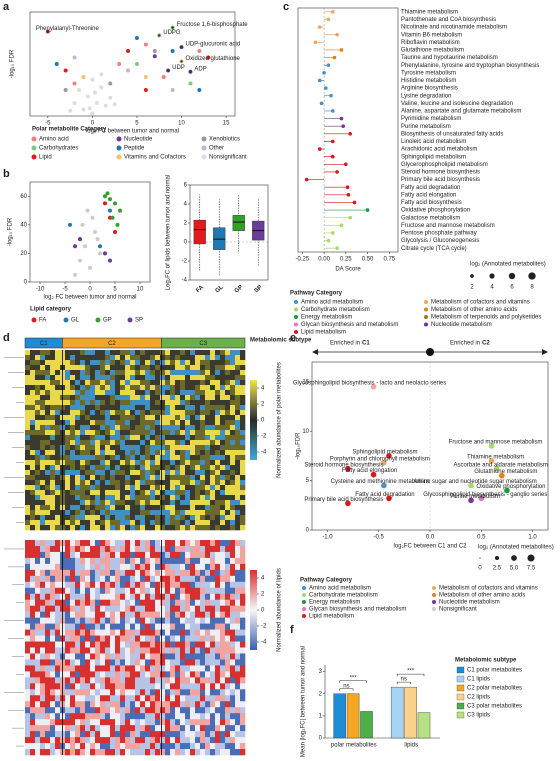 This screenshot has height=761, width=560. Describe the element at coordinates (203, 343) in the screenshot. I see `subtype-bar` at that location.